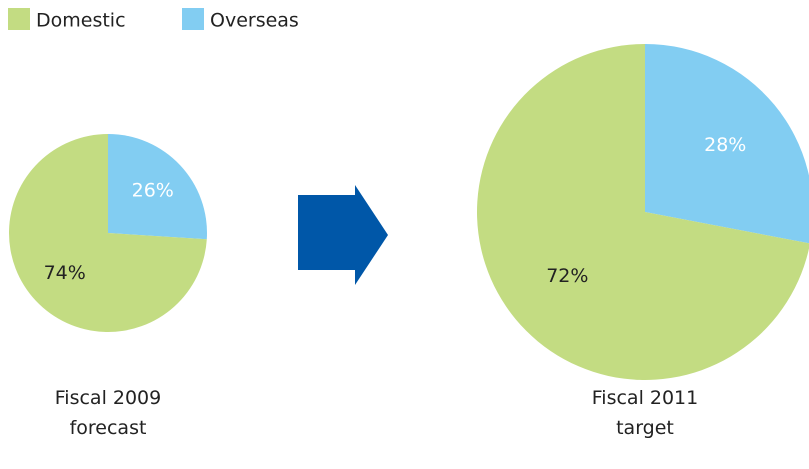  What do you see at coordinates (108, 413) in the screenshot?
I see `chart-title: Fiscal 2009 forecast` at bounding box center [108, 413].